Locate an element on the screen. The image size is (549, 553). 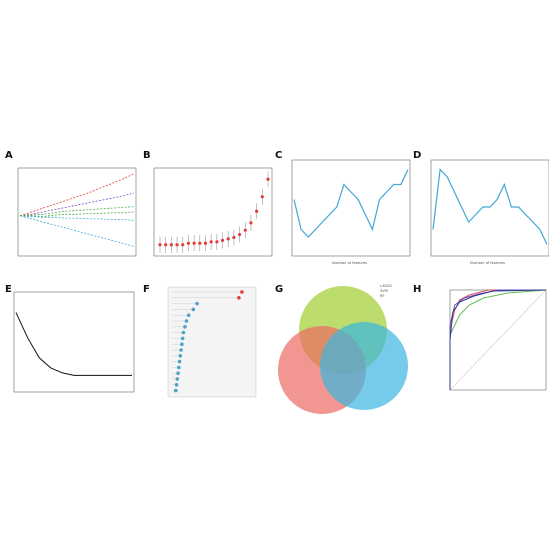
roc-diagonal is located at coordinates (498, 340).